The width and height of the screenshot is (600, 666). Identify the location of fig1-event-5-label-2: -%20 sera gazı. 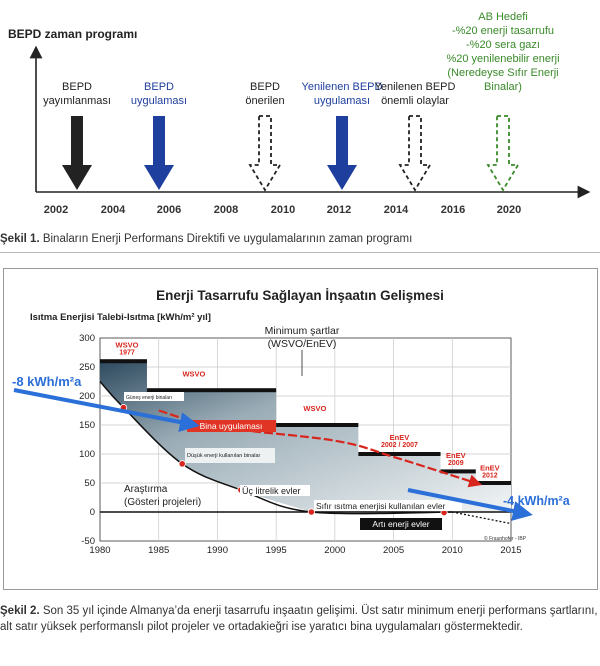
(503, 45).